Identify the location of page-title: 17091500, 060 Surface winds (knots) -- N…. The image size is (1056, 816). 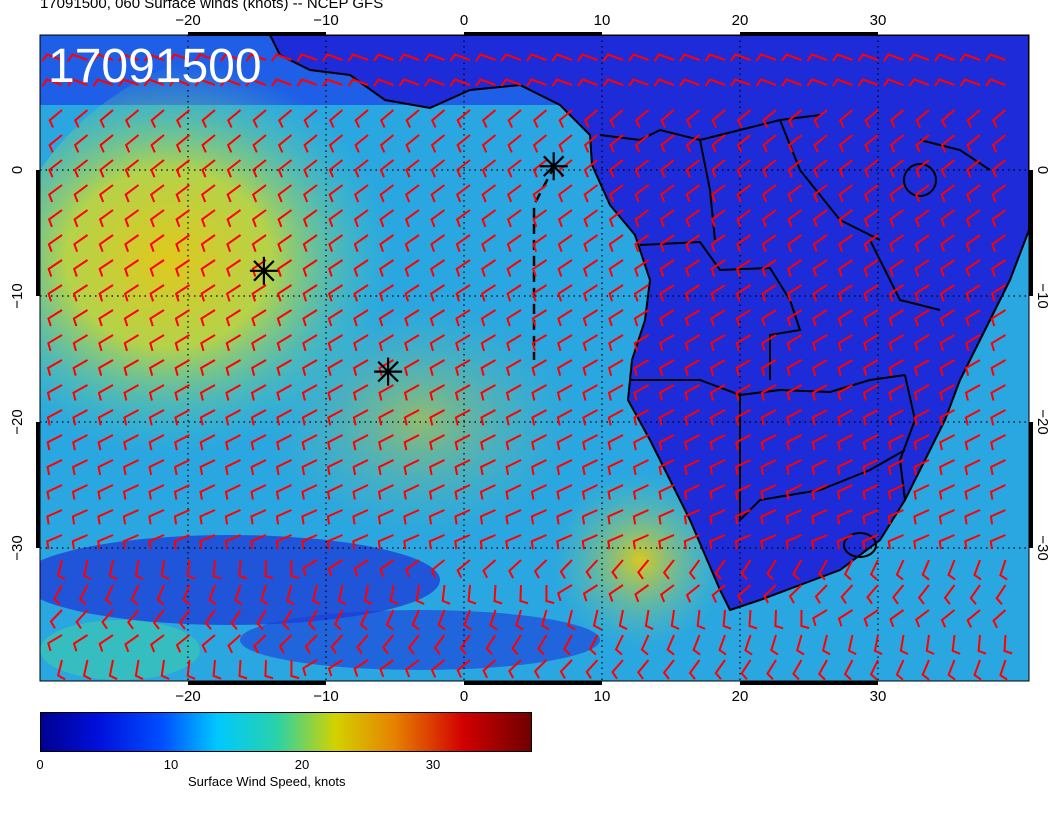
(212, 6).